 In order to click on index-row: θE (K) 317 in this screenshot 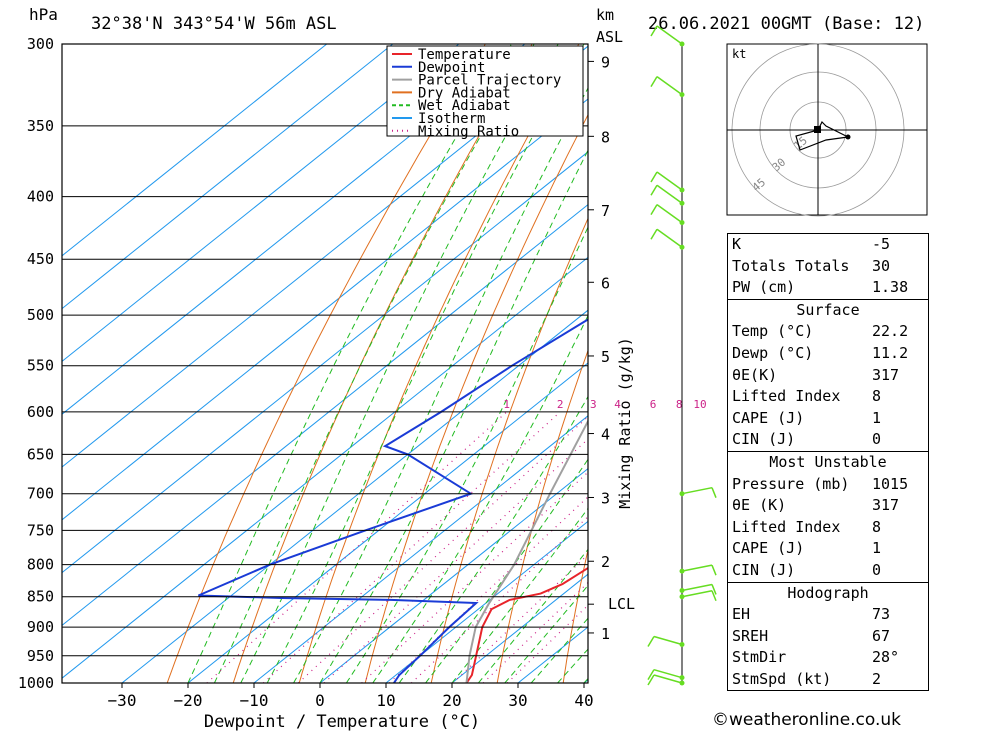, I will do `click(828, 506)`.